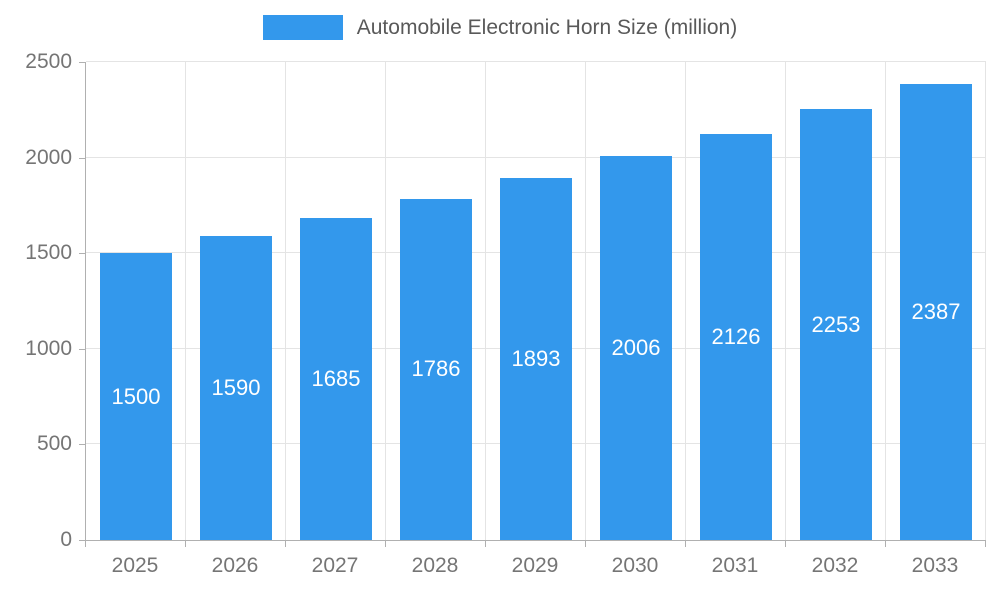  I want to click on bar: 2006, so click(636, 348).